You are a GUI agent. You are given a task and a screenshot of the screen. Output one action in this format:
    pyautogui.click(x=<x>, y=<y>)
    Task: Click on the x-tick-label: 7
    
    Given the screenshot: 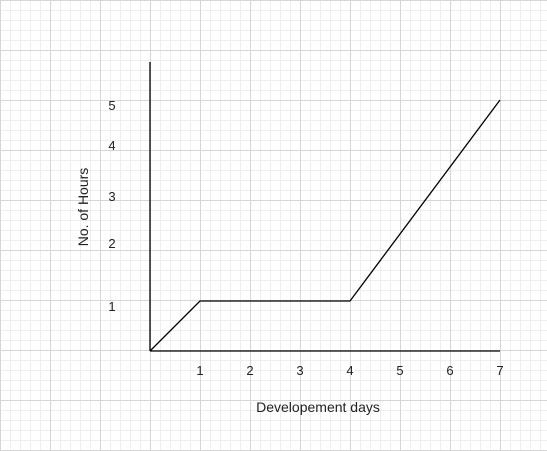 What is the action you would take?
    pyautogui.click(x=499, y=370)
    